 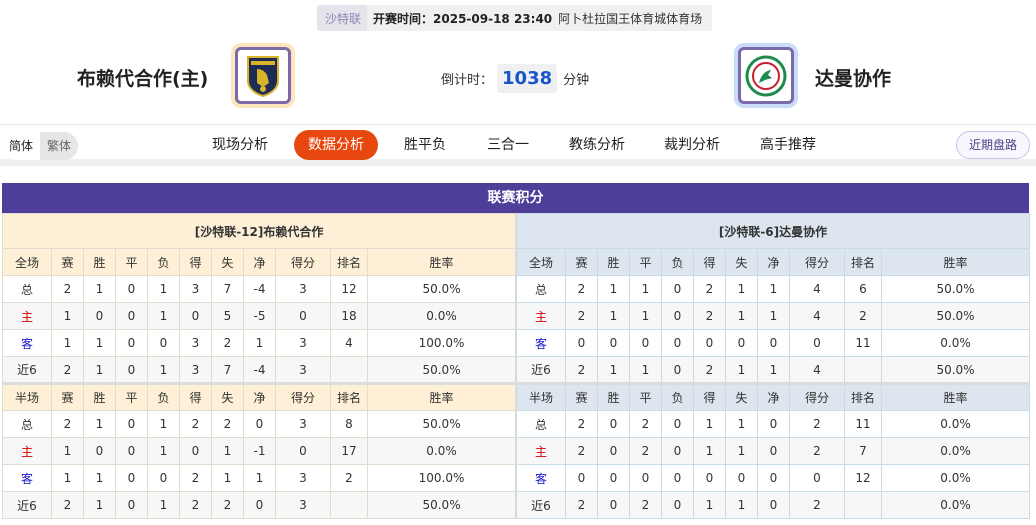 What do you see at coordinates (240, 145) in the screenshot?
I see `tab-live-analysis: 现场分析` at bounding box center [240, 145].